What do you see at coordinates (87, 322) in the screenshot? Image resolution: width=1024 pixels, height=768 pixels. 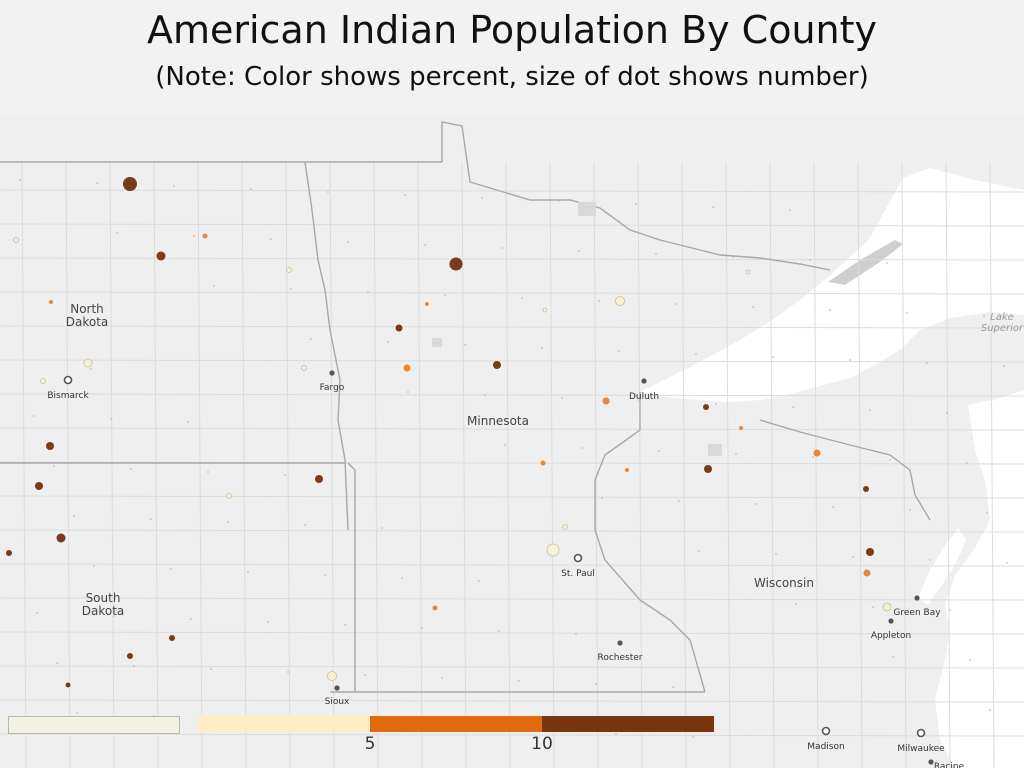 I see `state-label-north-dakota-line2: Dakota` at bounding box center [87, 322].